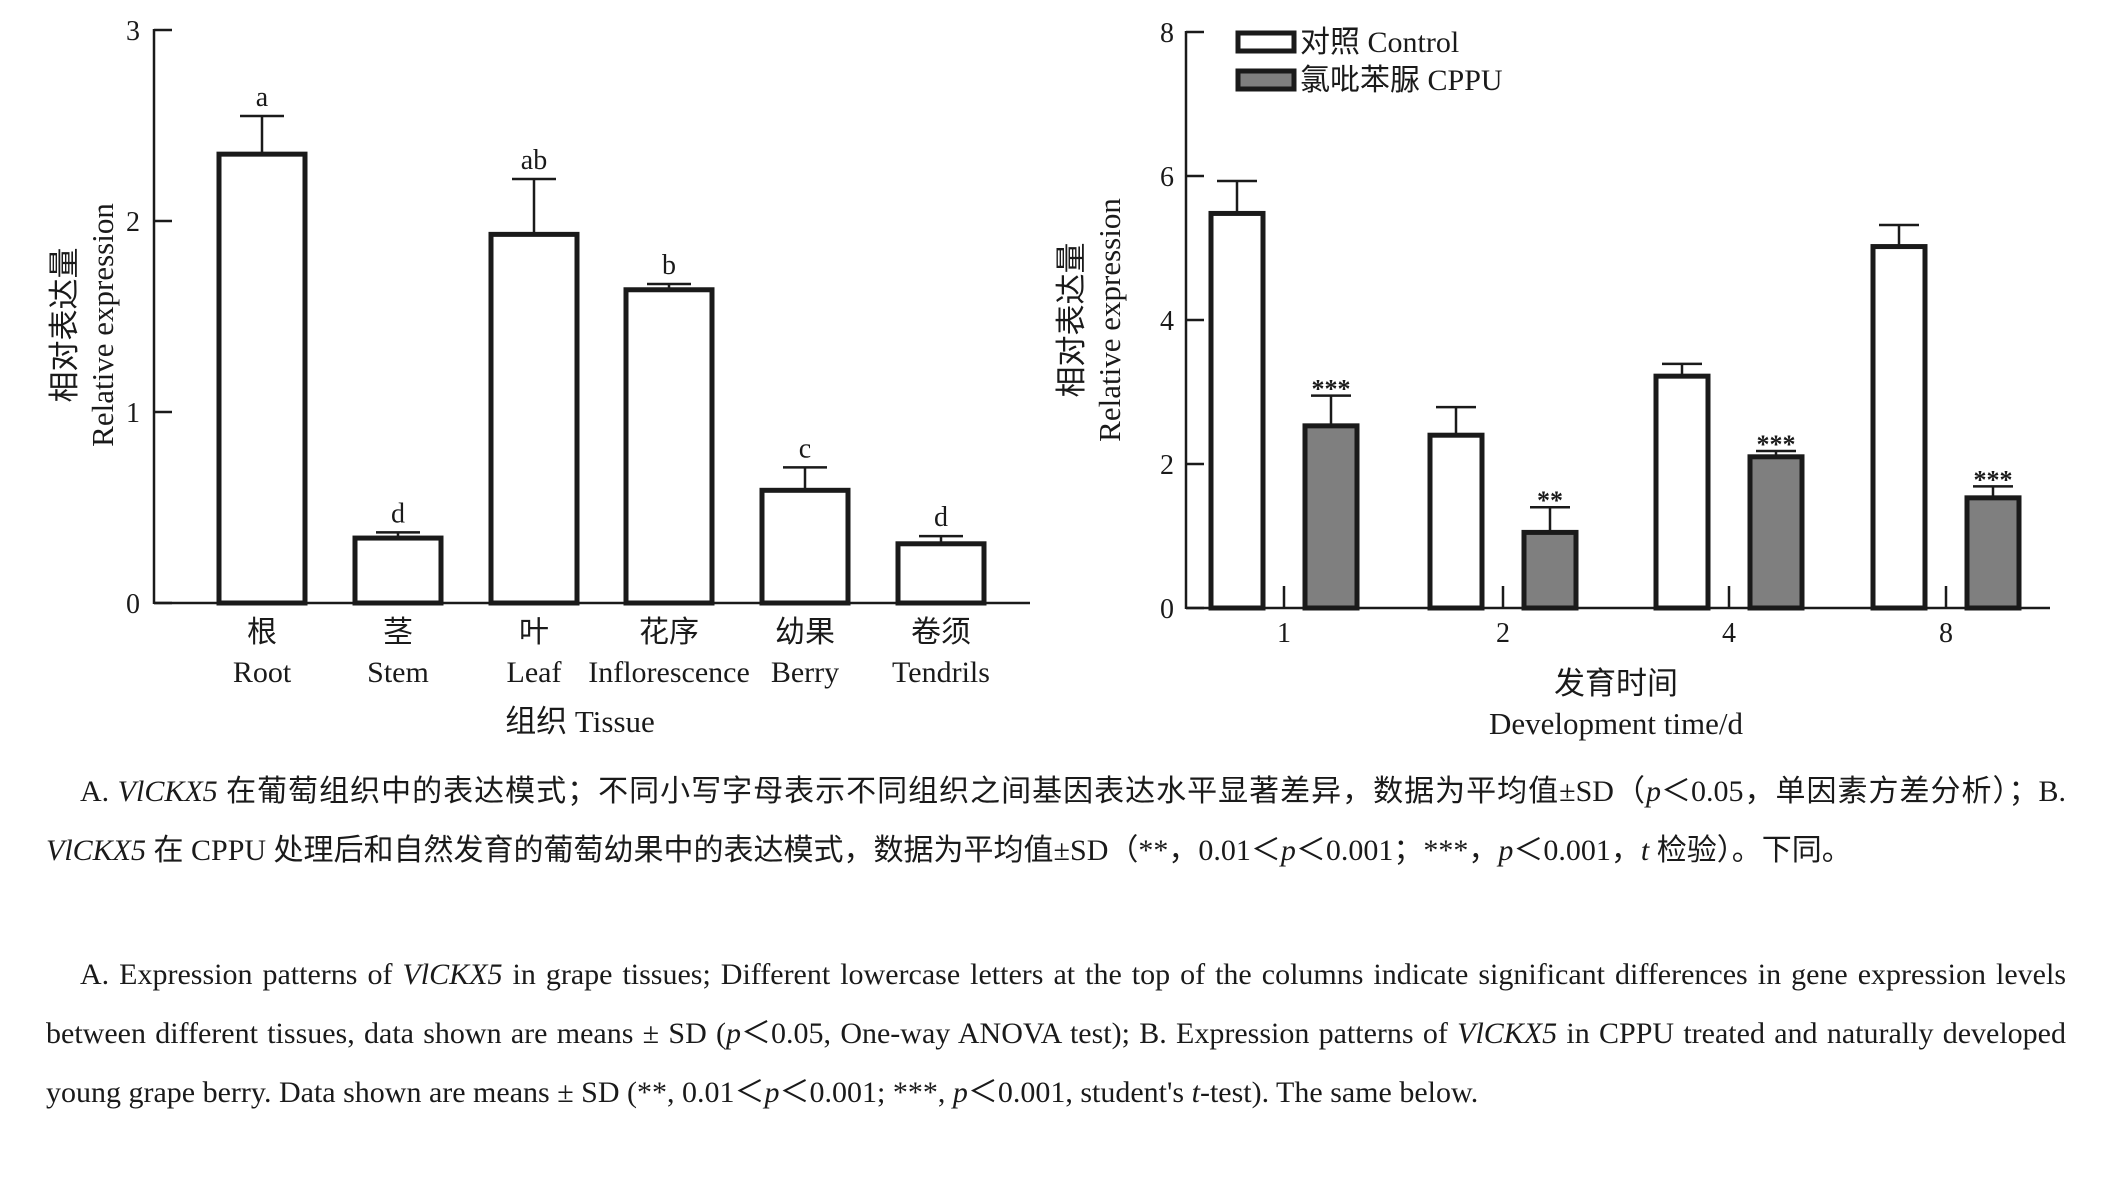 The width and height of the screenshot is (2102, 1178). I want to click on y-axis-title: 相对表达量 Relative expression, so click(83, 325).